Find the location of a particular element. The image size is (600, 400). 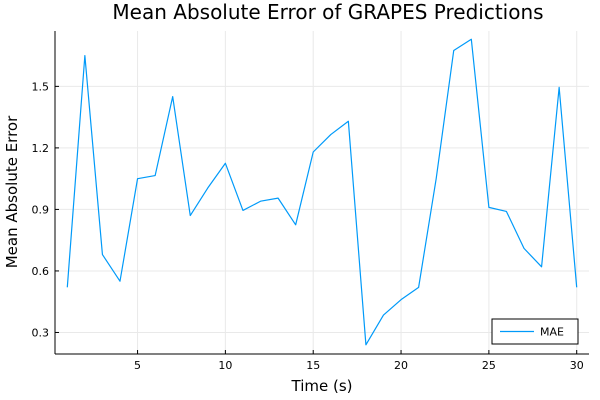

y-tick-label-4: 1.5 is located at coordinates (41, 86).